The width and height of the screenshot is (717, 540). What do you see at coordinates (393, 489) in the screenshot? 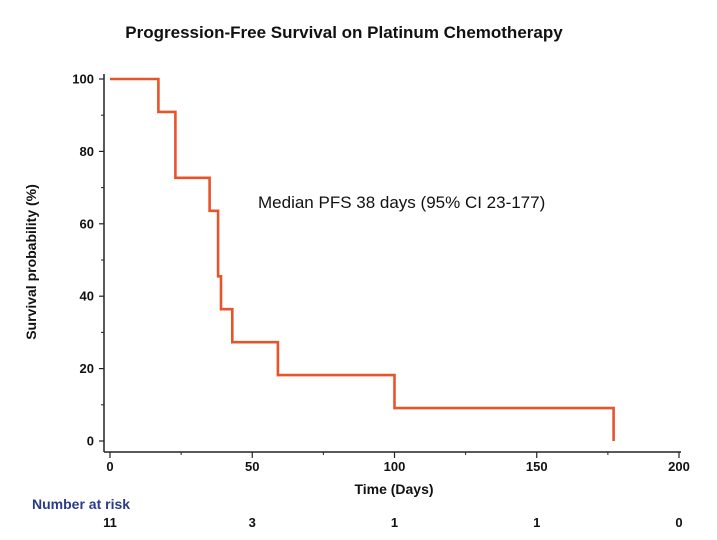
I see `x-axis-label: Time (Days)` at bounding box center [393, 489].